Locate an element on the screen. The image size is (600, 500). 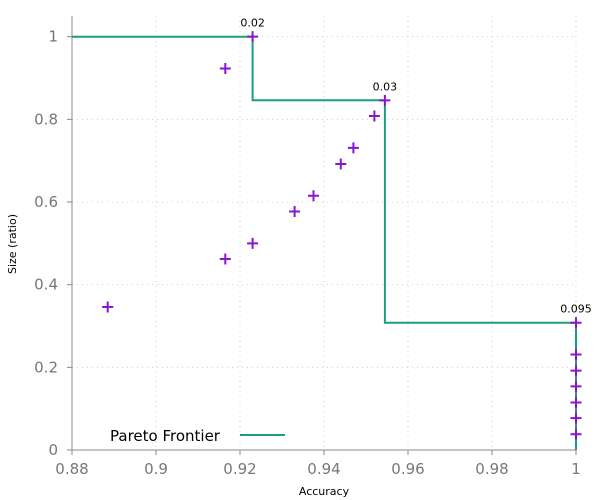
x-axis-label: Accuracy is located at coordinates (324, 491).